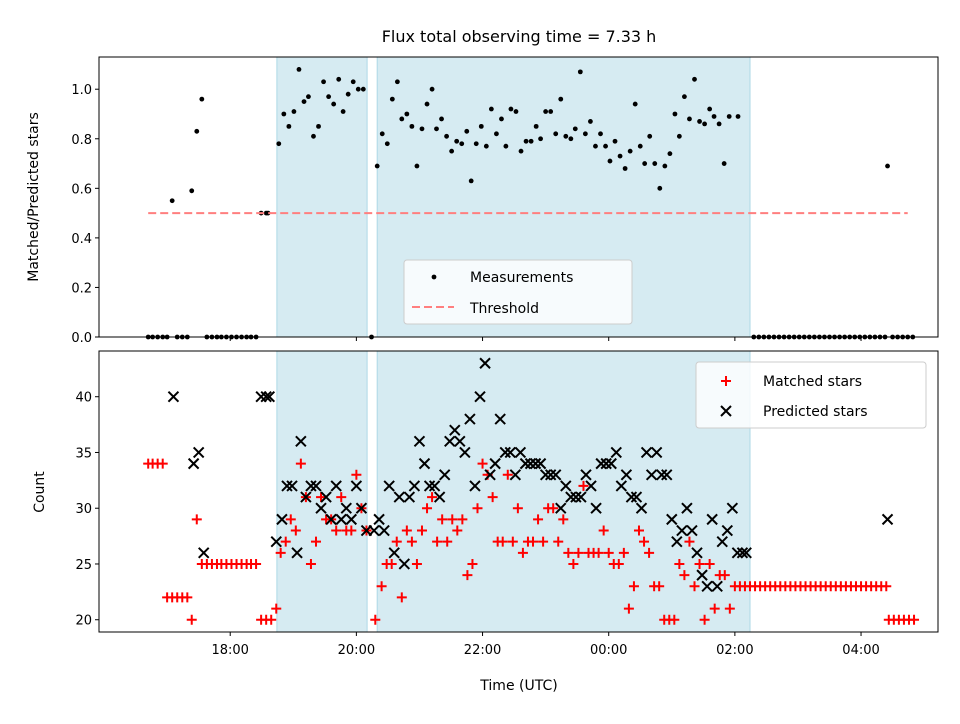 The image size is (960, 724). I want to click on legend-box, so click(518, 292).